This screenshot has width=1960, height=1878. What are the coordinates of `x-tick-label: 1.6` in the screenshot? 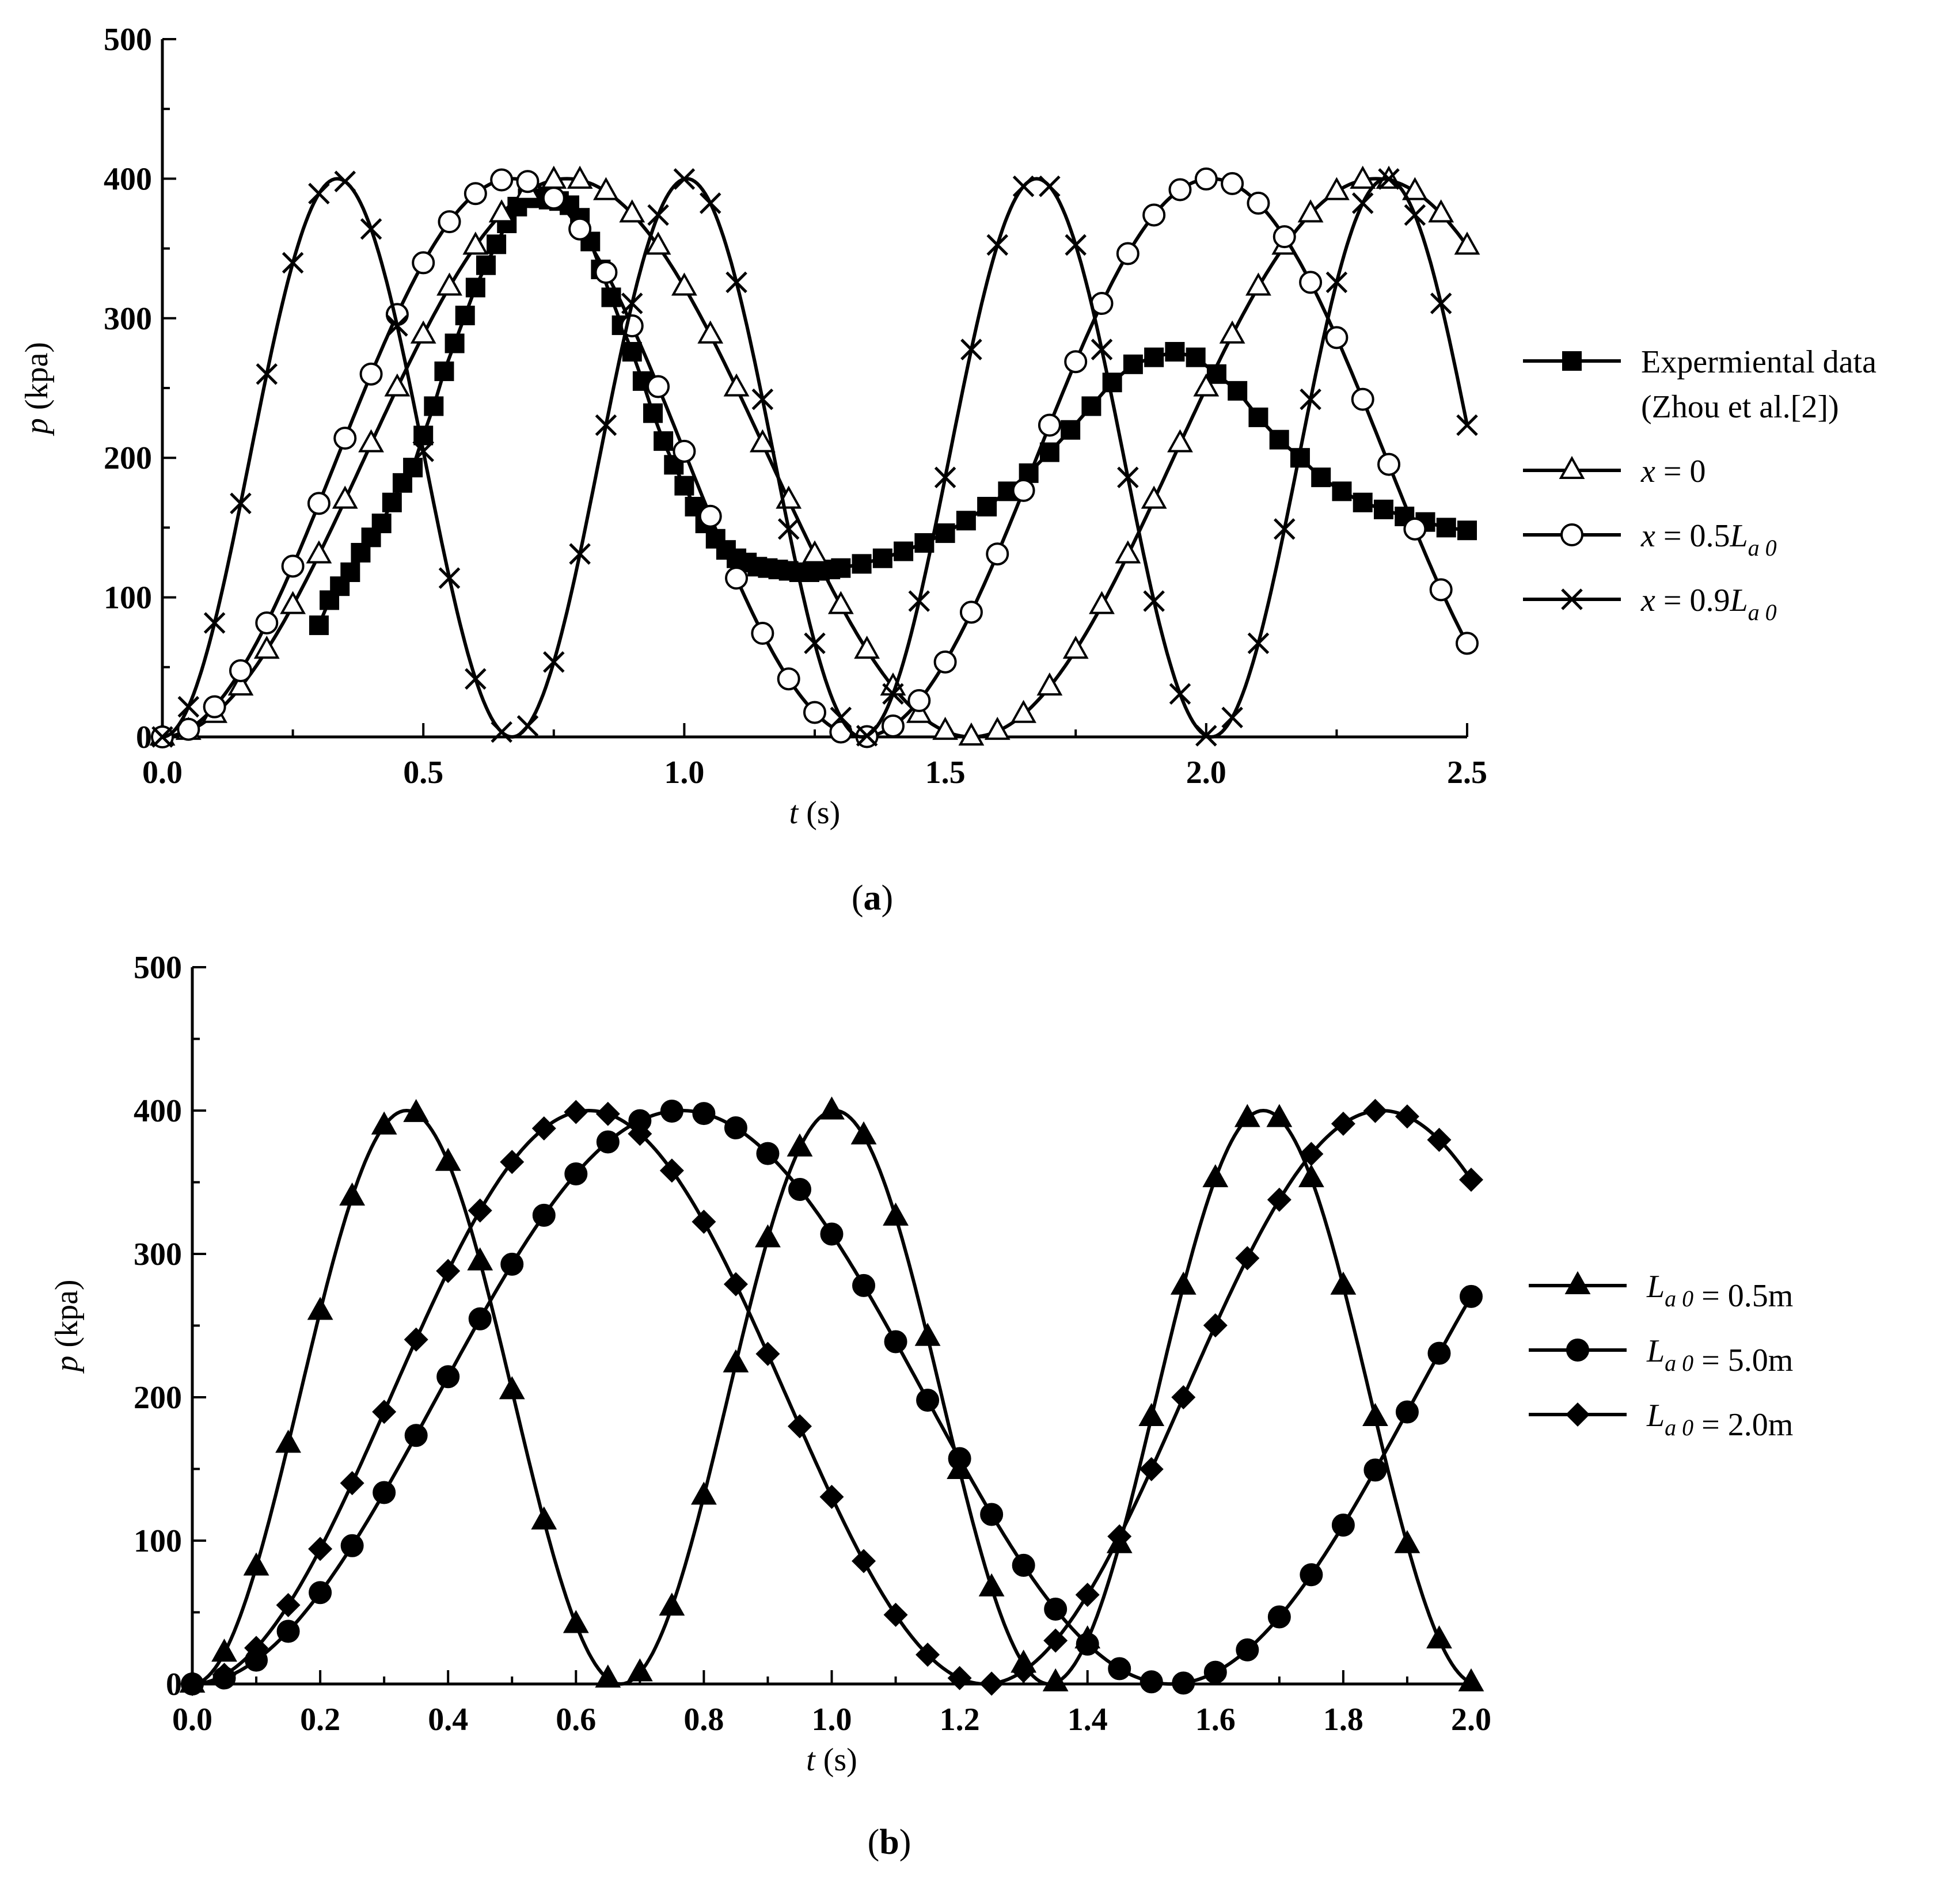 It's located at (1215, 1720).